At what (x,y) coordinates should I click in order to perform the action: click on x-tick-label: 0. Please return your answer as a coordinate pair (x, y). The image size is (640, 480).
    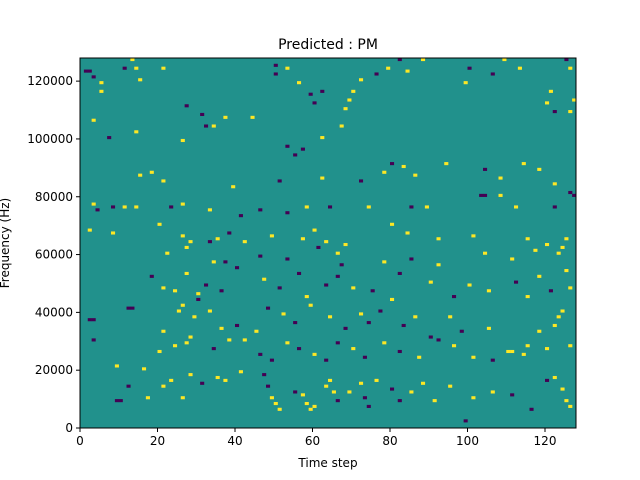
    Looking at the image, I should click on (80, 441).